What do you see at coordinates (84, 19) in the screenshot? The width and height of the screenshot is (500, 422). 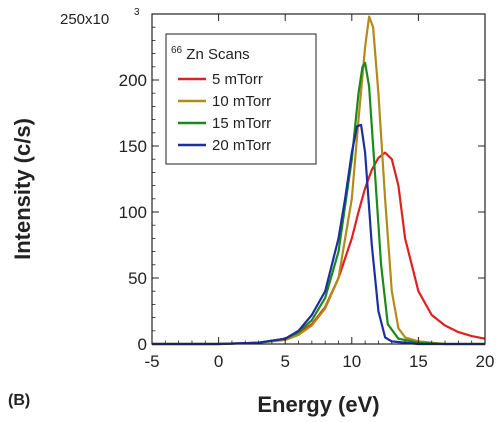 I see `y-axis-multiplier: 250x10` at bounding box center [84, 19].